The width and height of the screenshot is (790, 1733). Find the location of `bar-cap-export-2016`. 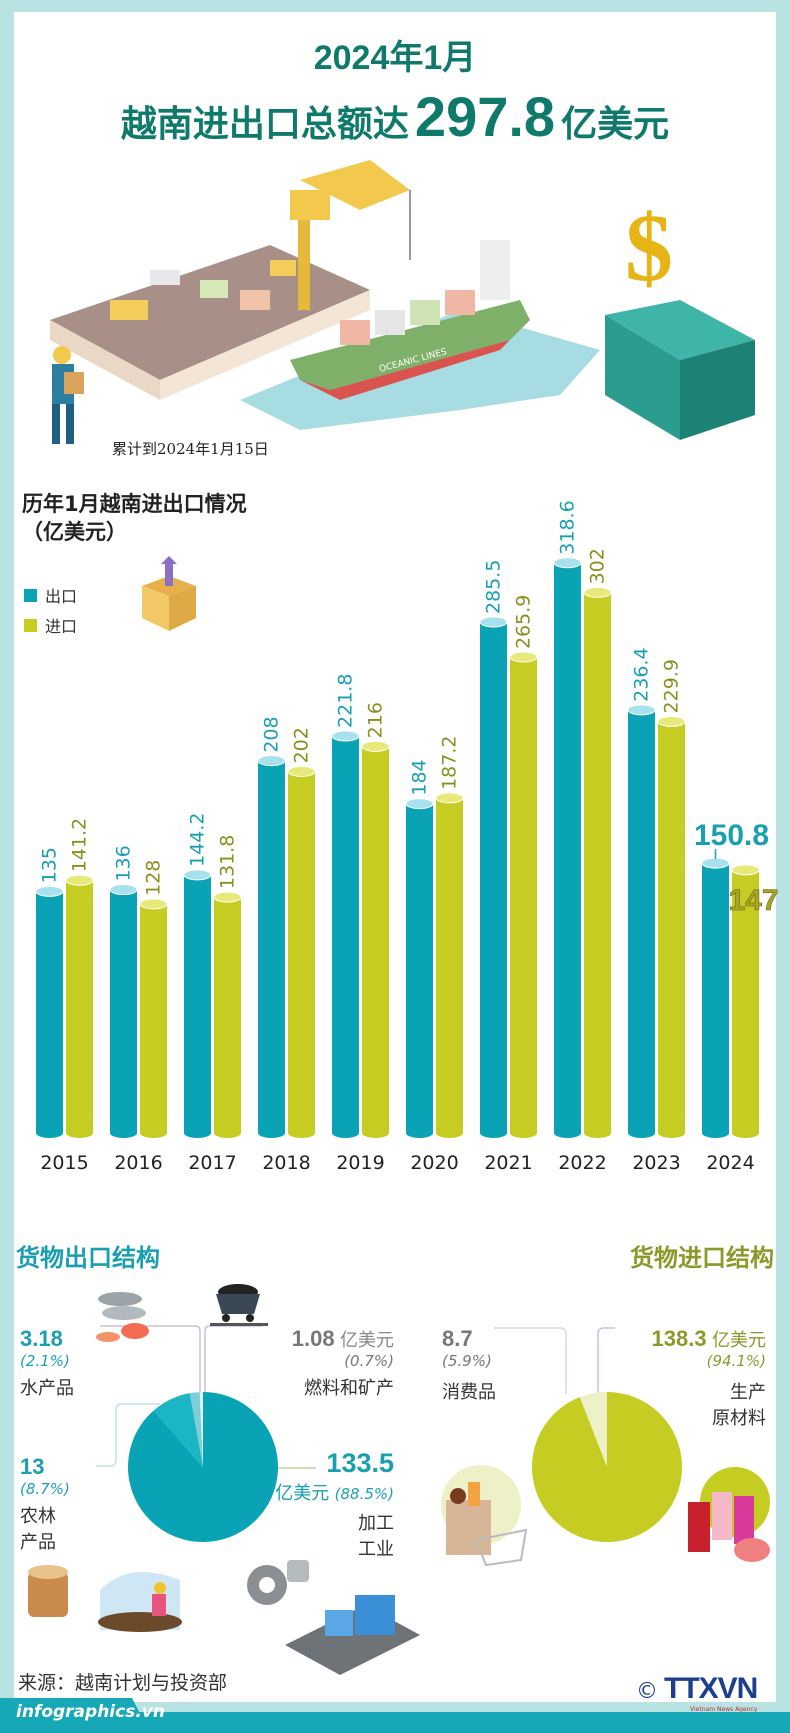

bar-cap-export-2016 is located at coordinates (123, 890).